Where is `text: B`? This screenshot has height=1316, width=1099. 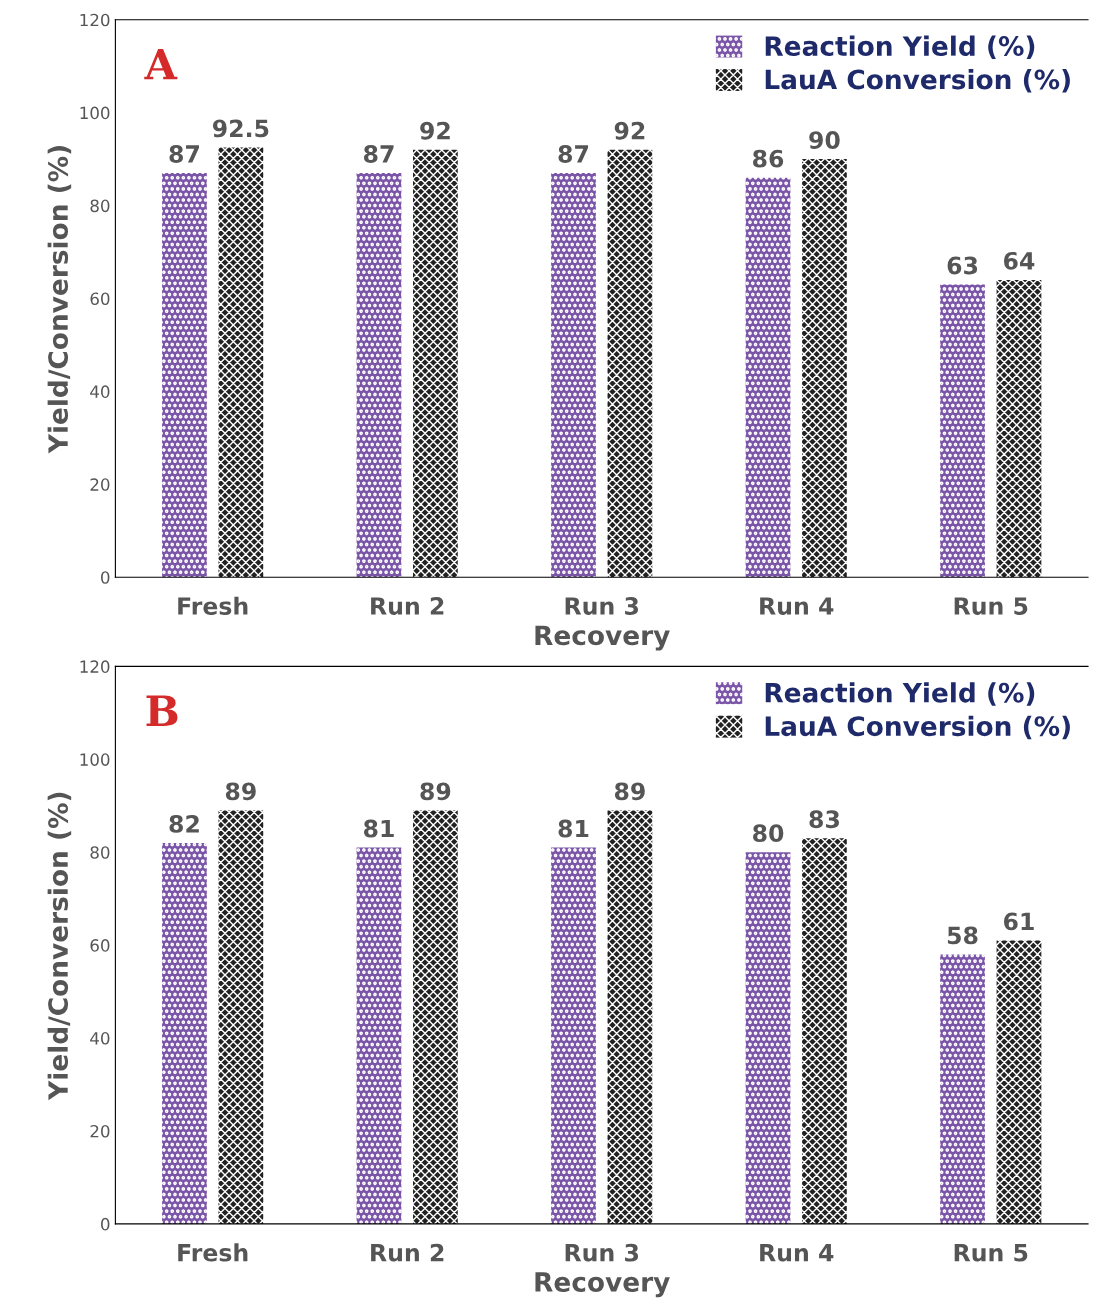 text: B is located at coordinates (162, 710).